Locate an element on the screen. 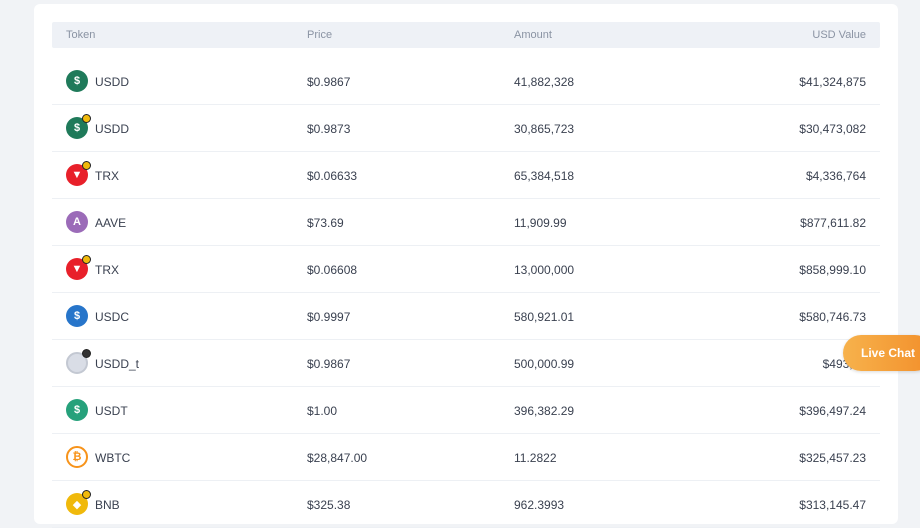  wbtc-logo-icon: ₿ is located at coordinates (77, 457).